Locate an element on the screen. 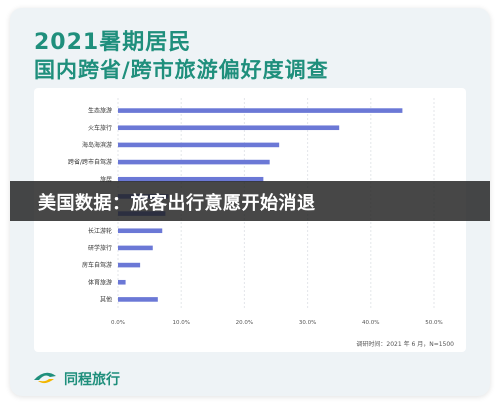 This screenshot has height=406, width=500. category-label: 其他 is located at coordinates (106, 299).